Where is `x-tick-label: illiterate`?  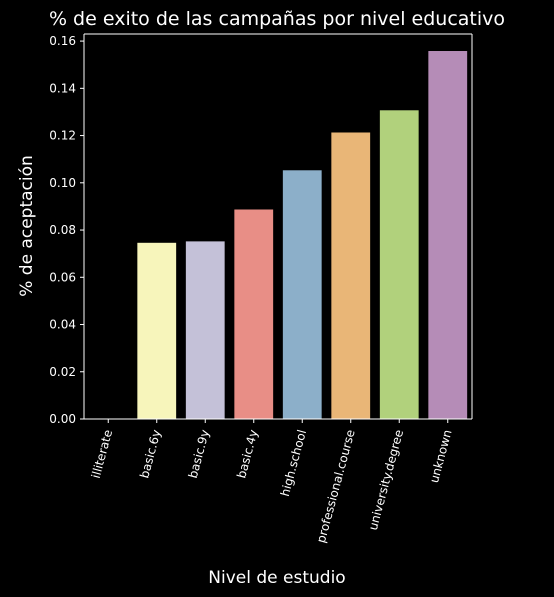
x-tick-label: illiterate is located at coordinates (102, 454).